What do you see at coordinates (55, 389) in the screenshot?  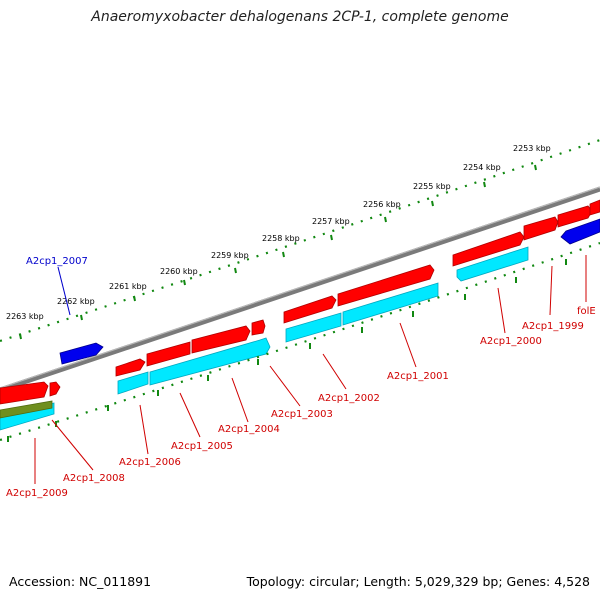 I see `gene-a2cp1-2008` at bounding box center [55, 389].